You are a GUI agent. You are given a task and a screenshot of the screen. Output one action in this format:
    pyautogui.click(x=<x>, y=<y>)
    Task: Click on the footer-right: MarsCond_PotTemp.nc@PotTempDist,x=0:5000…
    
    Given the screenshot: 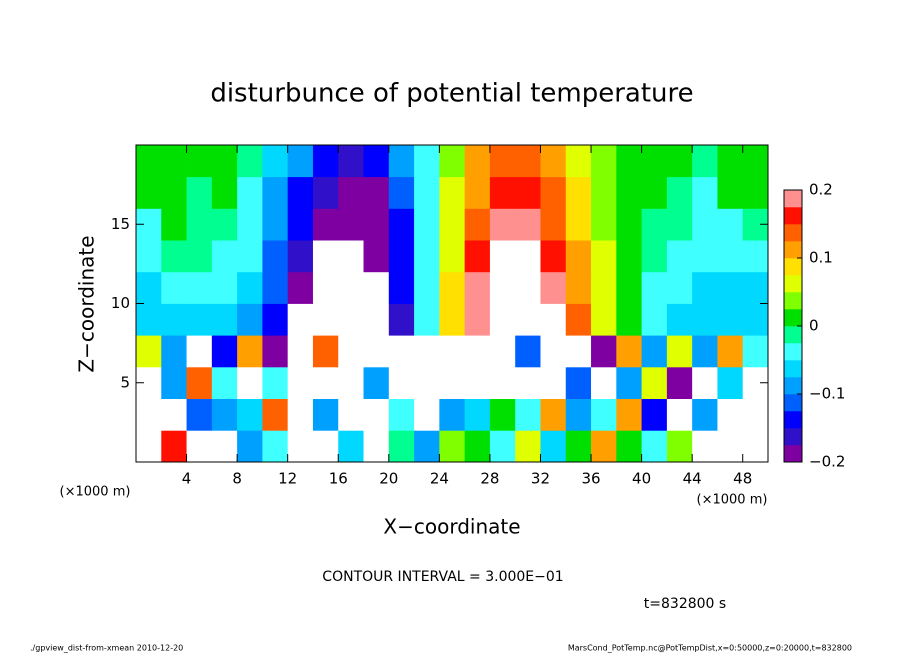 What is the action you would take?
    pyautogui.click(x=710, y=648)
    